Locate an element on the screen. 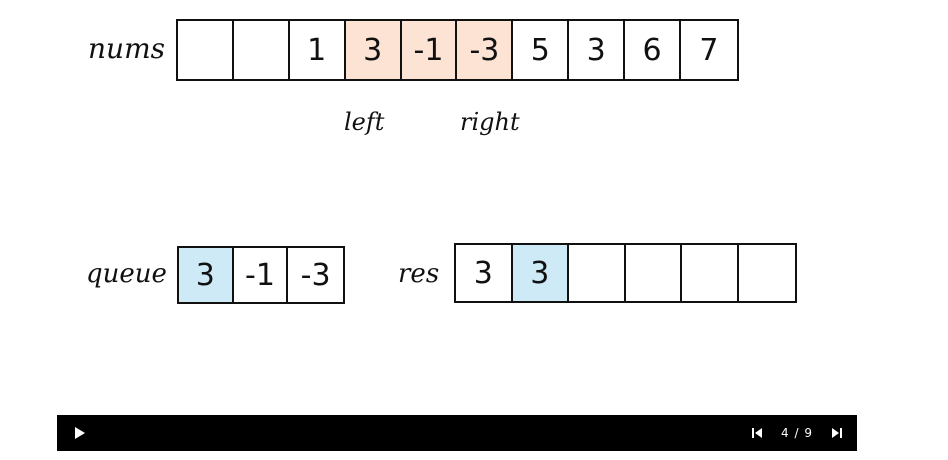  queue-label: queue is located at coordinates (126, 274).